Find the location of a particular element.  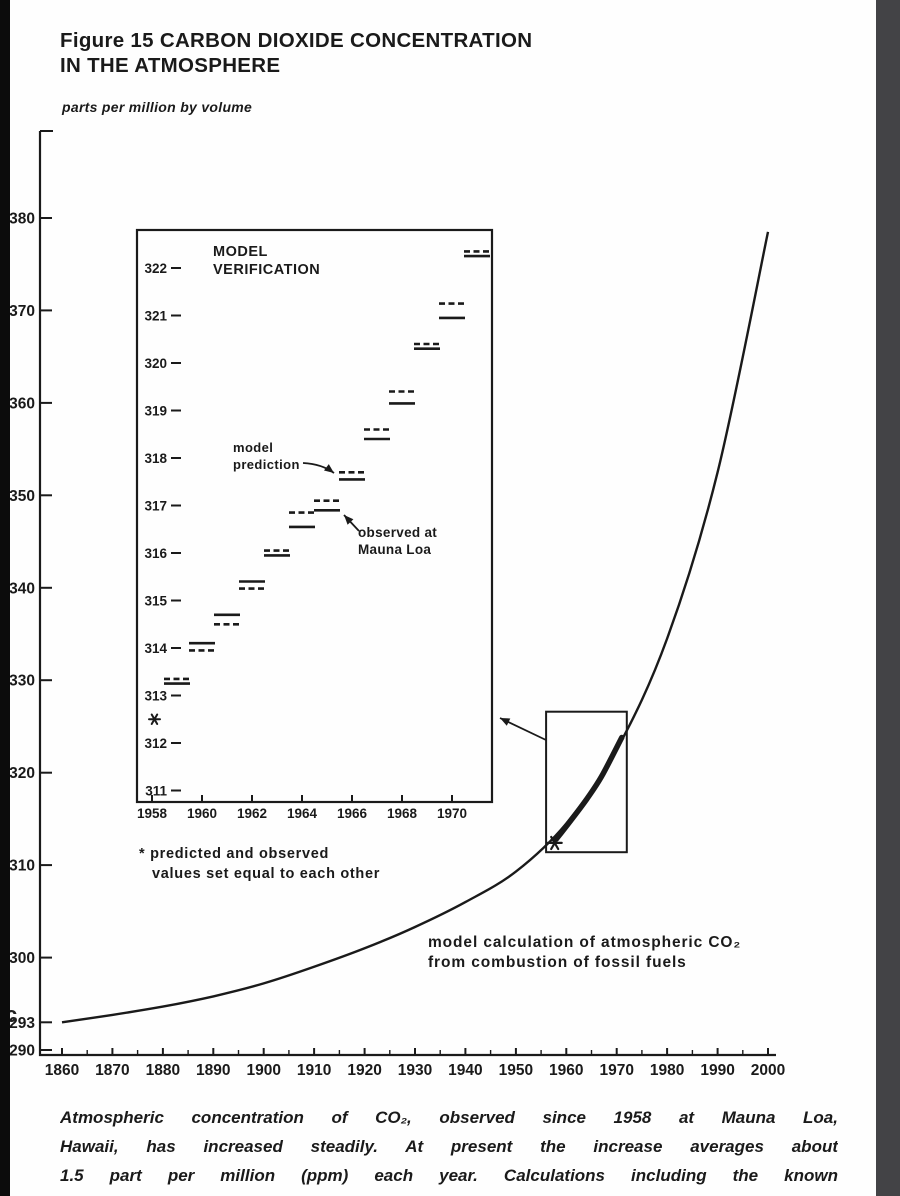

x-tick-label: 1870 is located at coordinates (112, 1070).